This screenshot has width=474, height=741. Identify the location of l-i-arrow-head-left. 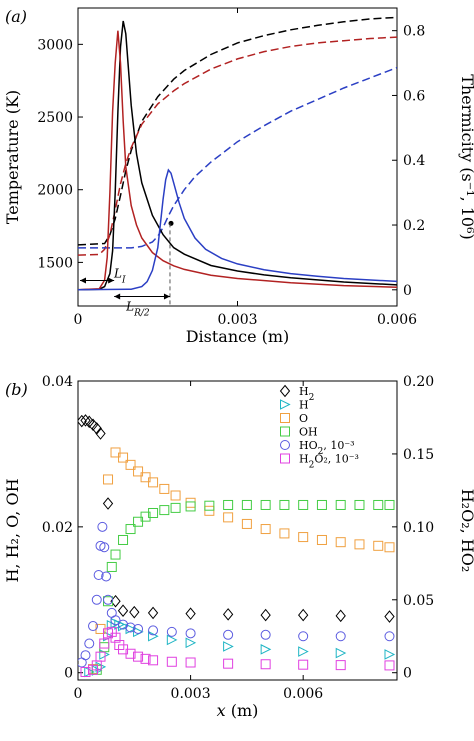
(83, 280).